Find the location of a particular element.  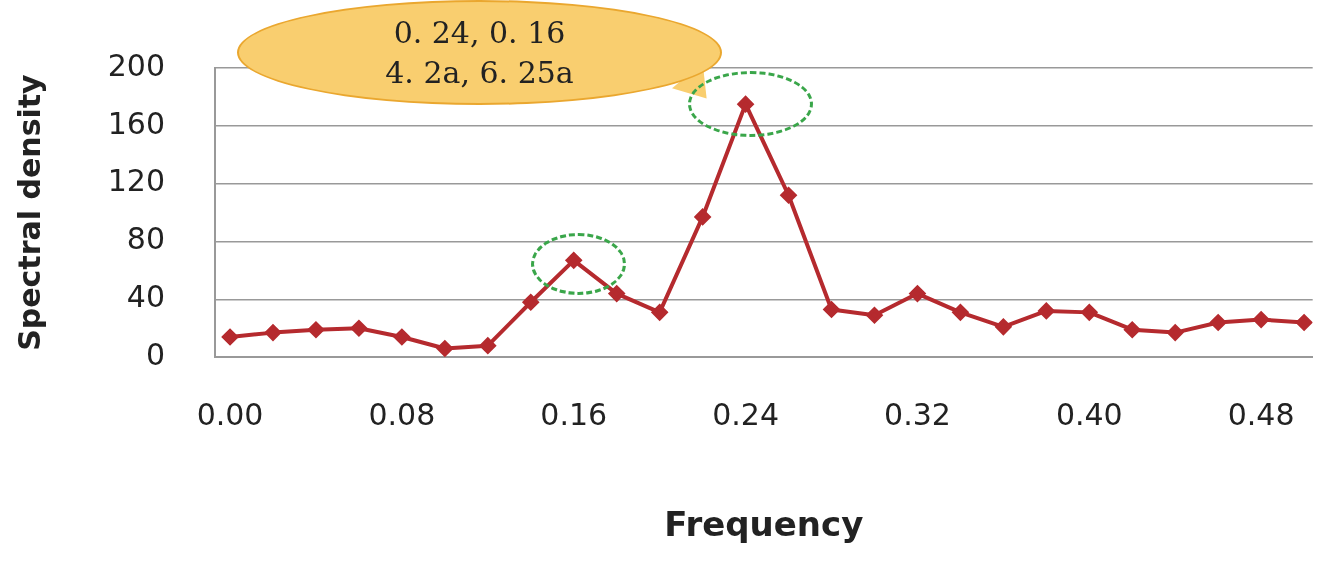

speech-bubble: 0. 24, 0. 16 4. 2a, 6. 25a is located at coordinates (479, 52).